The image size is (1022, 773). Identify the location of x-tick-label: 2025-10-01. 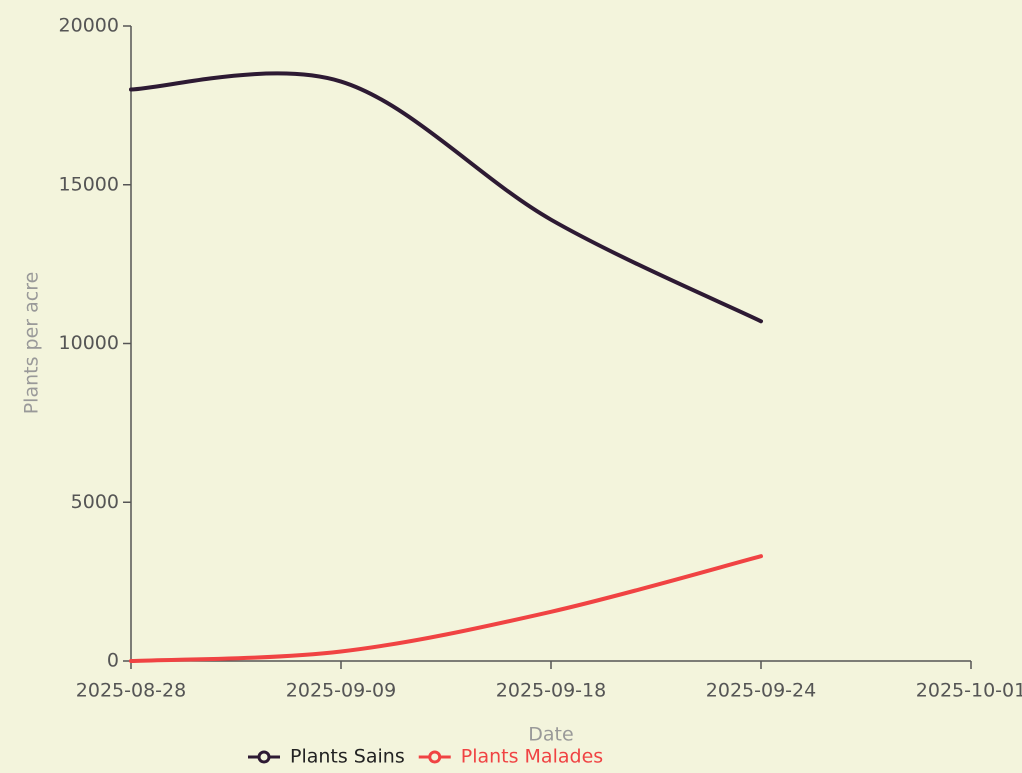
(969, 691).